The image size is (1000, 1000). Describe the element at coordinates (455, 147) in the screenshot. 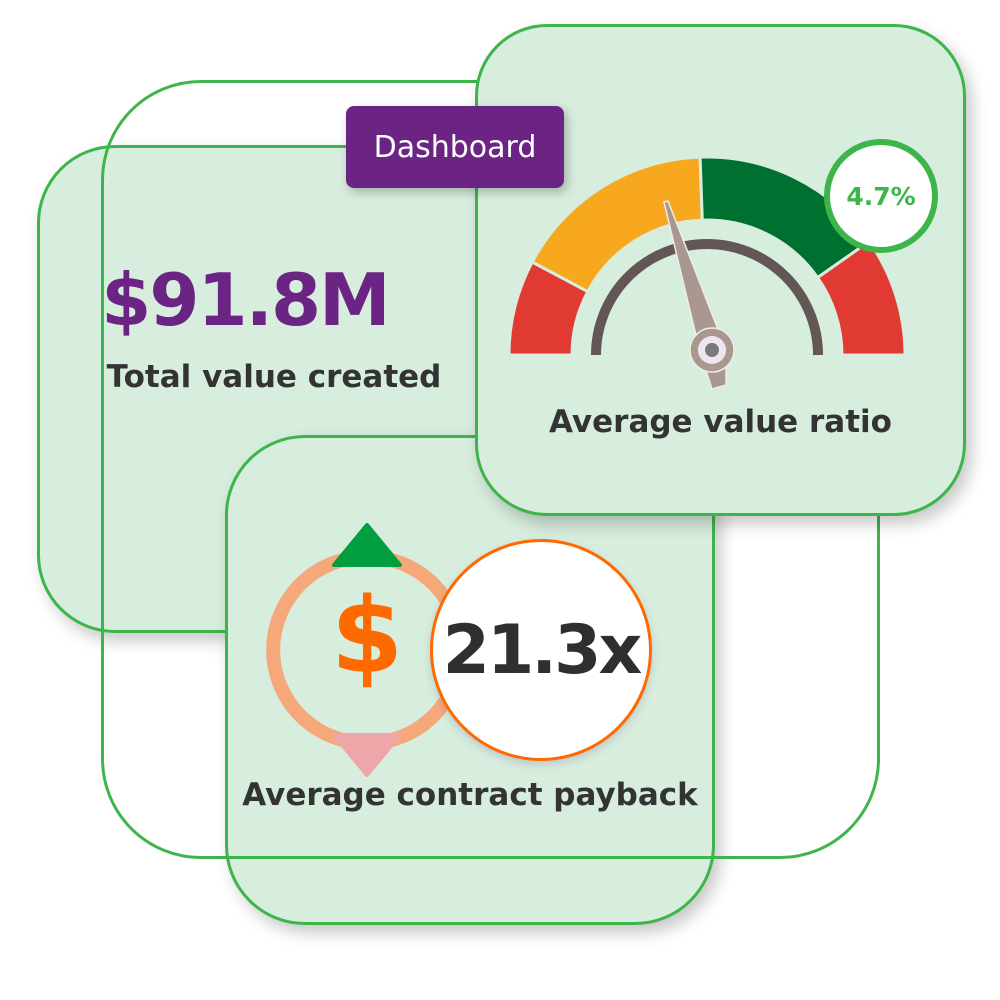

I see `dashboard-tab: Dashboard` at that location.